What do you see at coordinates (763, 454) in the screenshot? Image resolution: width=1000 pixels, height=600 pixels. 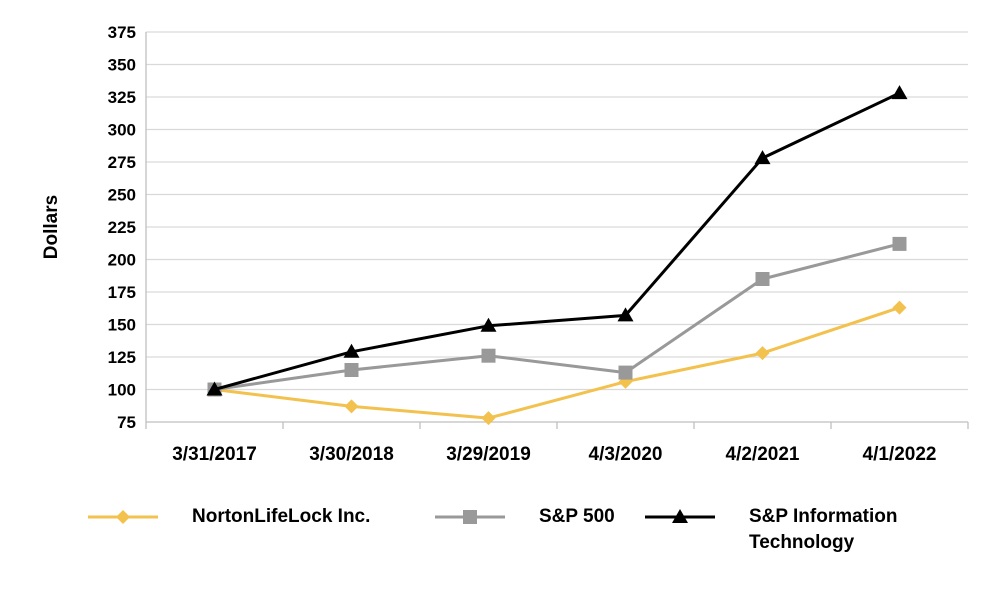 I see `x-tick-label: 4/2/2021` at bounding box center [763, 454].